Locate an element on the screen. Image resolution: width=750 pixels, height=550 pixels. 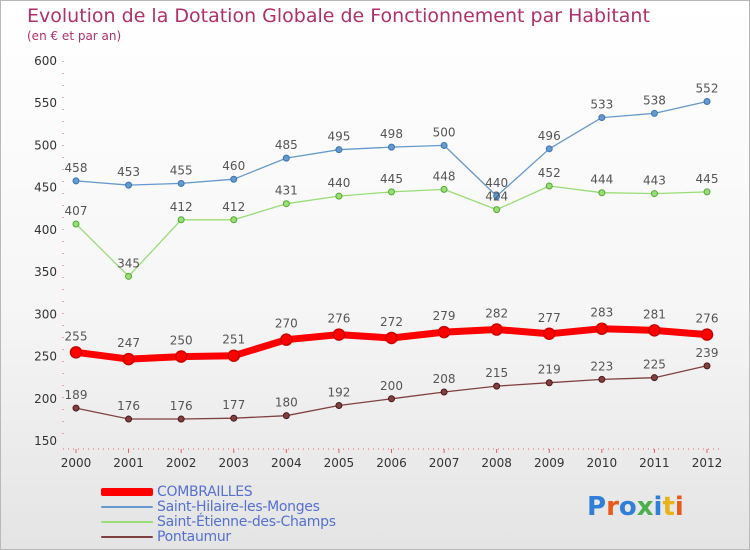
y-tick-label: 300 is located at coordinates (45, 314).